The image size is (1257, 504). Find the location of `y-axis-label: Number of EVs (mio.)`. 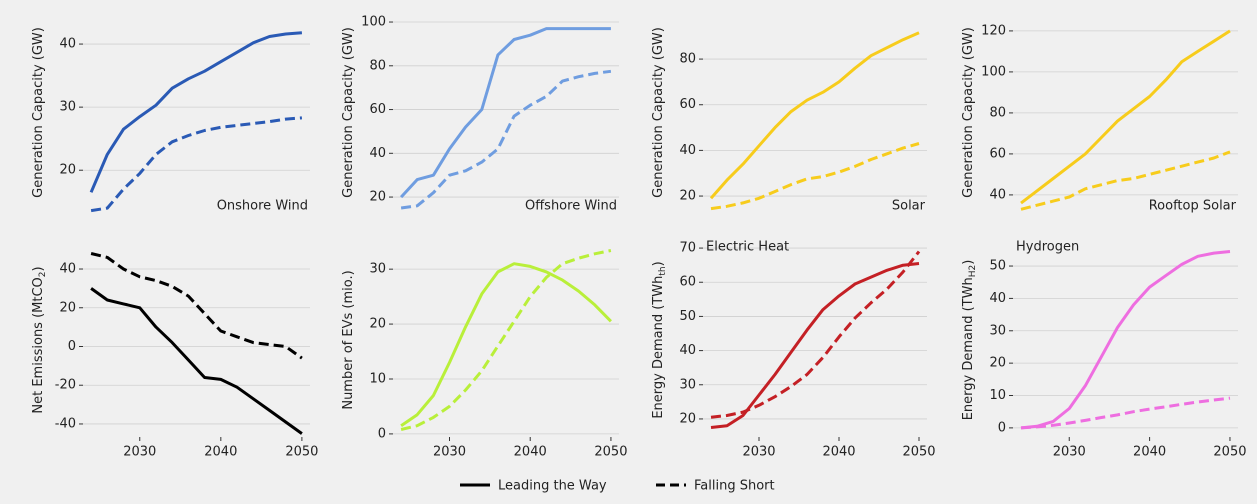

y-axis-label: Number of EVs (mio.) is located at coordinates (348, 339).